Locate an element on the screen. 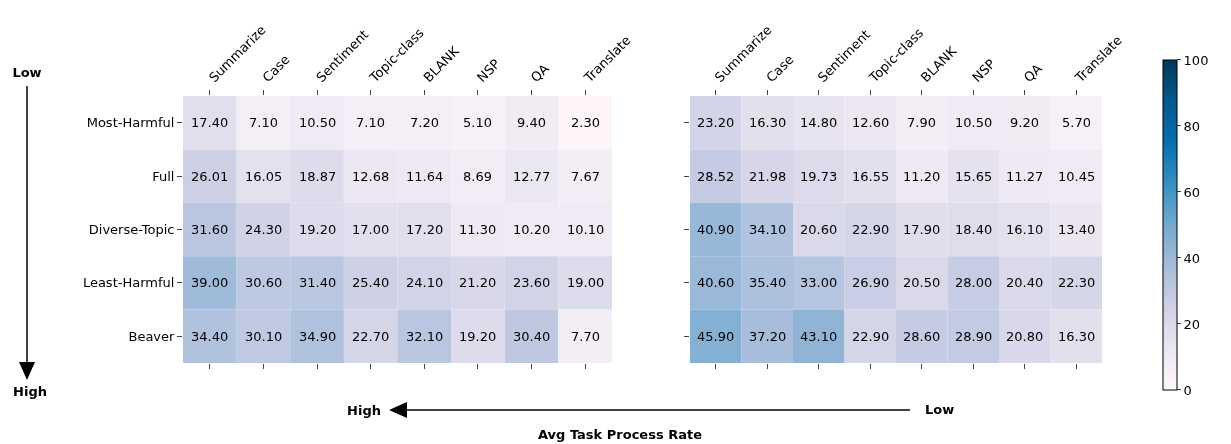 The width and height of the screenshot is (1231, 444). data-label: 26.90 is located at coordinates (871, 282).